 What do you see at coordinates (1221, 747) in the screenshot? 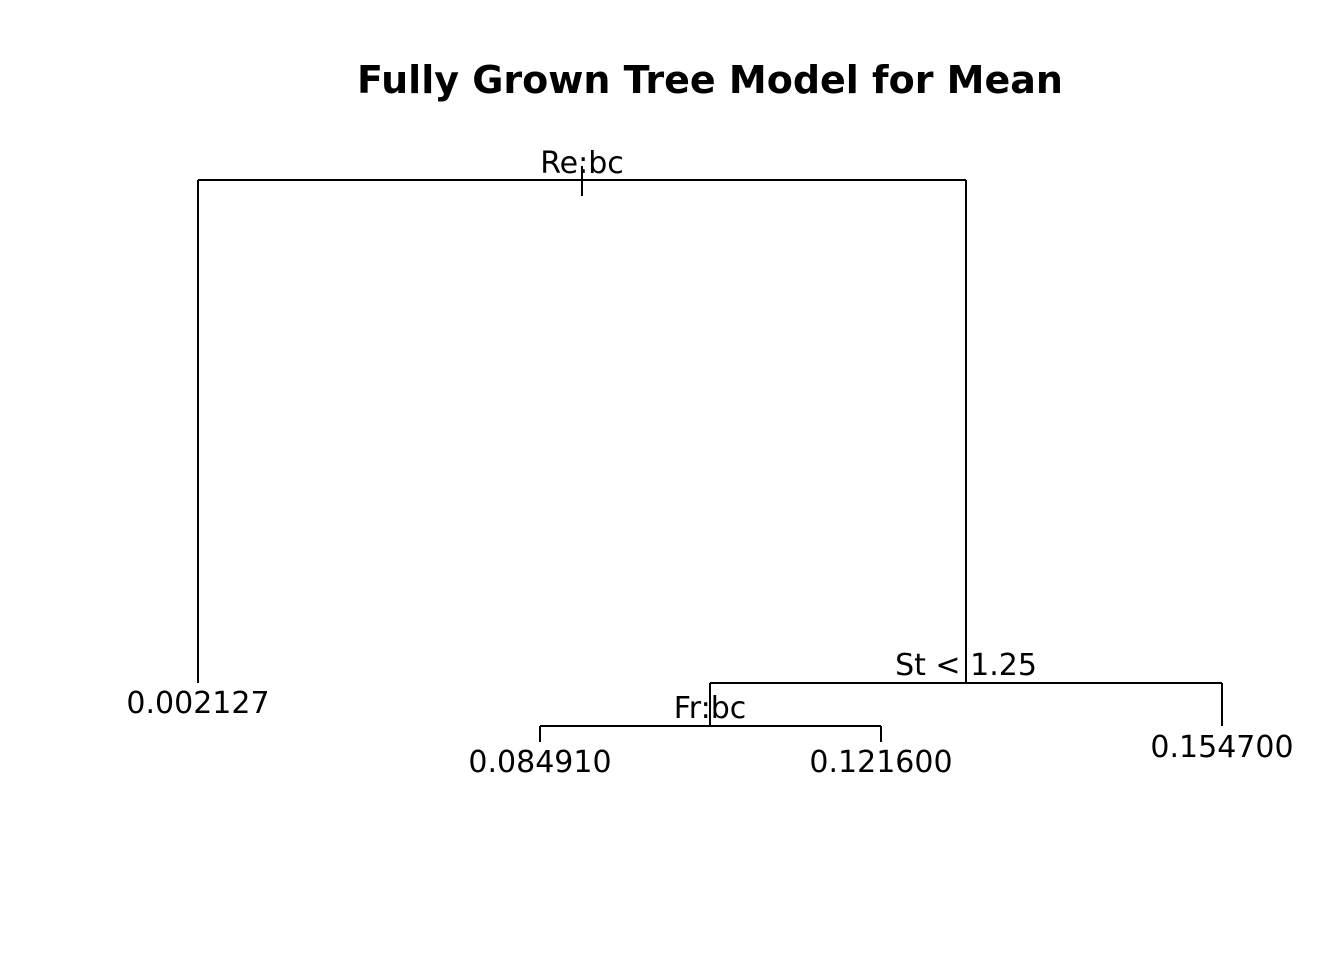
I see `leaf-value-4: 0.154700` at bounding box center [1221, 747].